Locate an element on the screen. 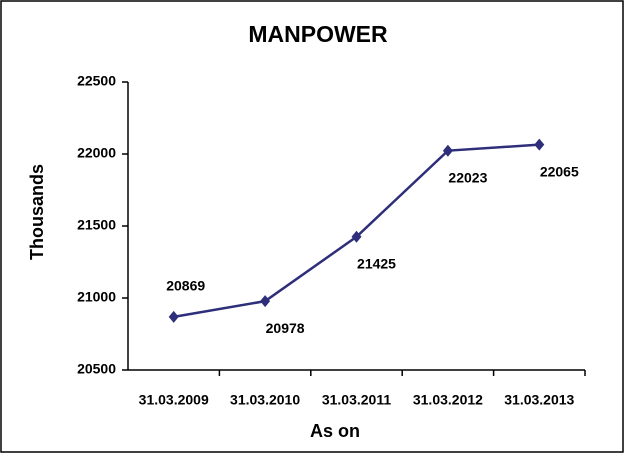  y-tick-label: 21000 is located at coordinates (96, 297).